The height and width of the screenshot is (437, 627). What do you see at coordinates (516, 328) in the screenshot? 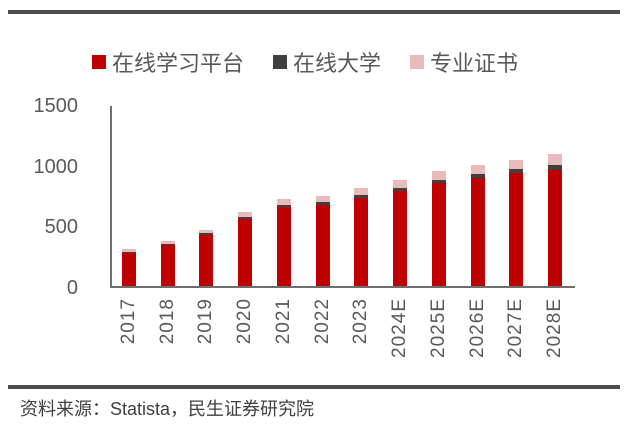
I see `x-tick-label: 2027E` at bounding box center [516, 328].